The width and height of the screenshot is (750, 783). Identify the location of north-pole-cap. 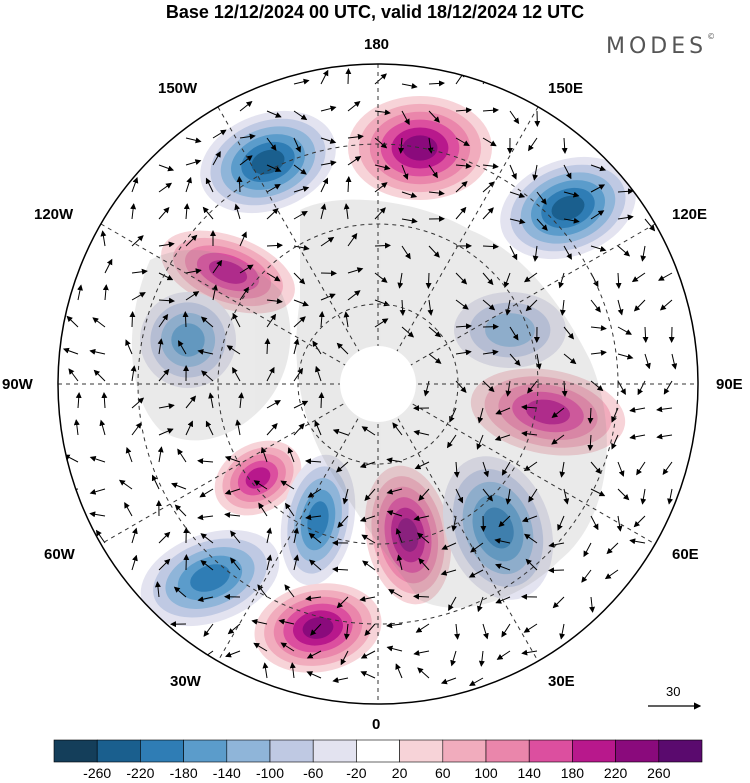
(378, 384).